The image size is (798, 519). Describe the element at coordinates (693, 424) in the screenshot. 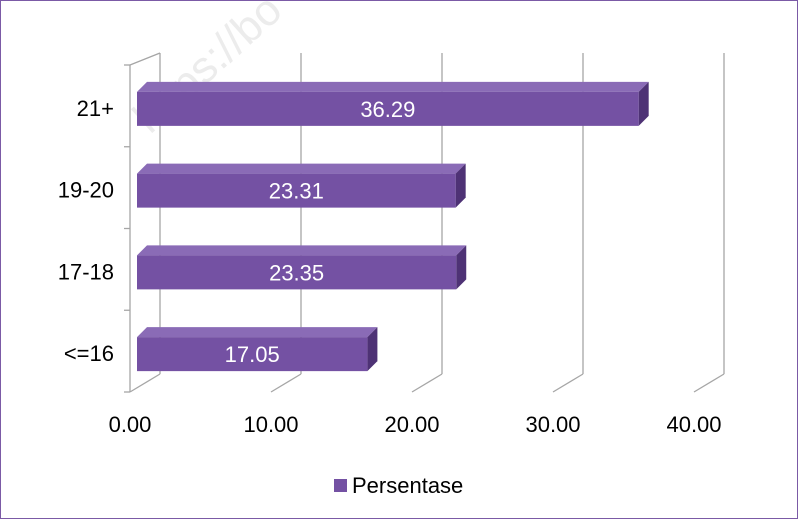

I see `x-tick-label: 40.00` at that location.